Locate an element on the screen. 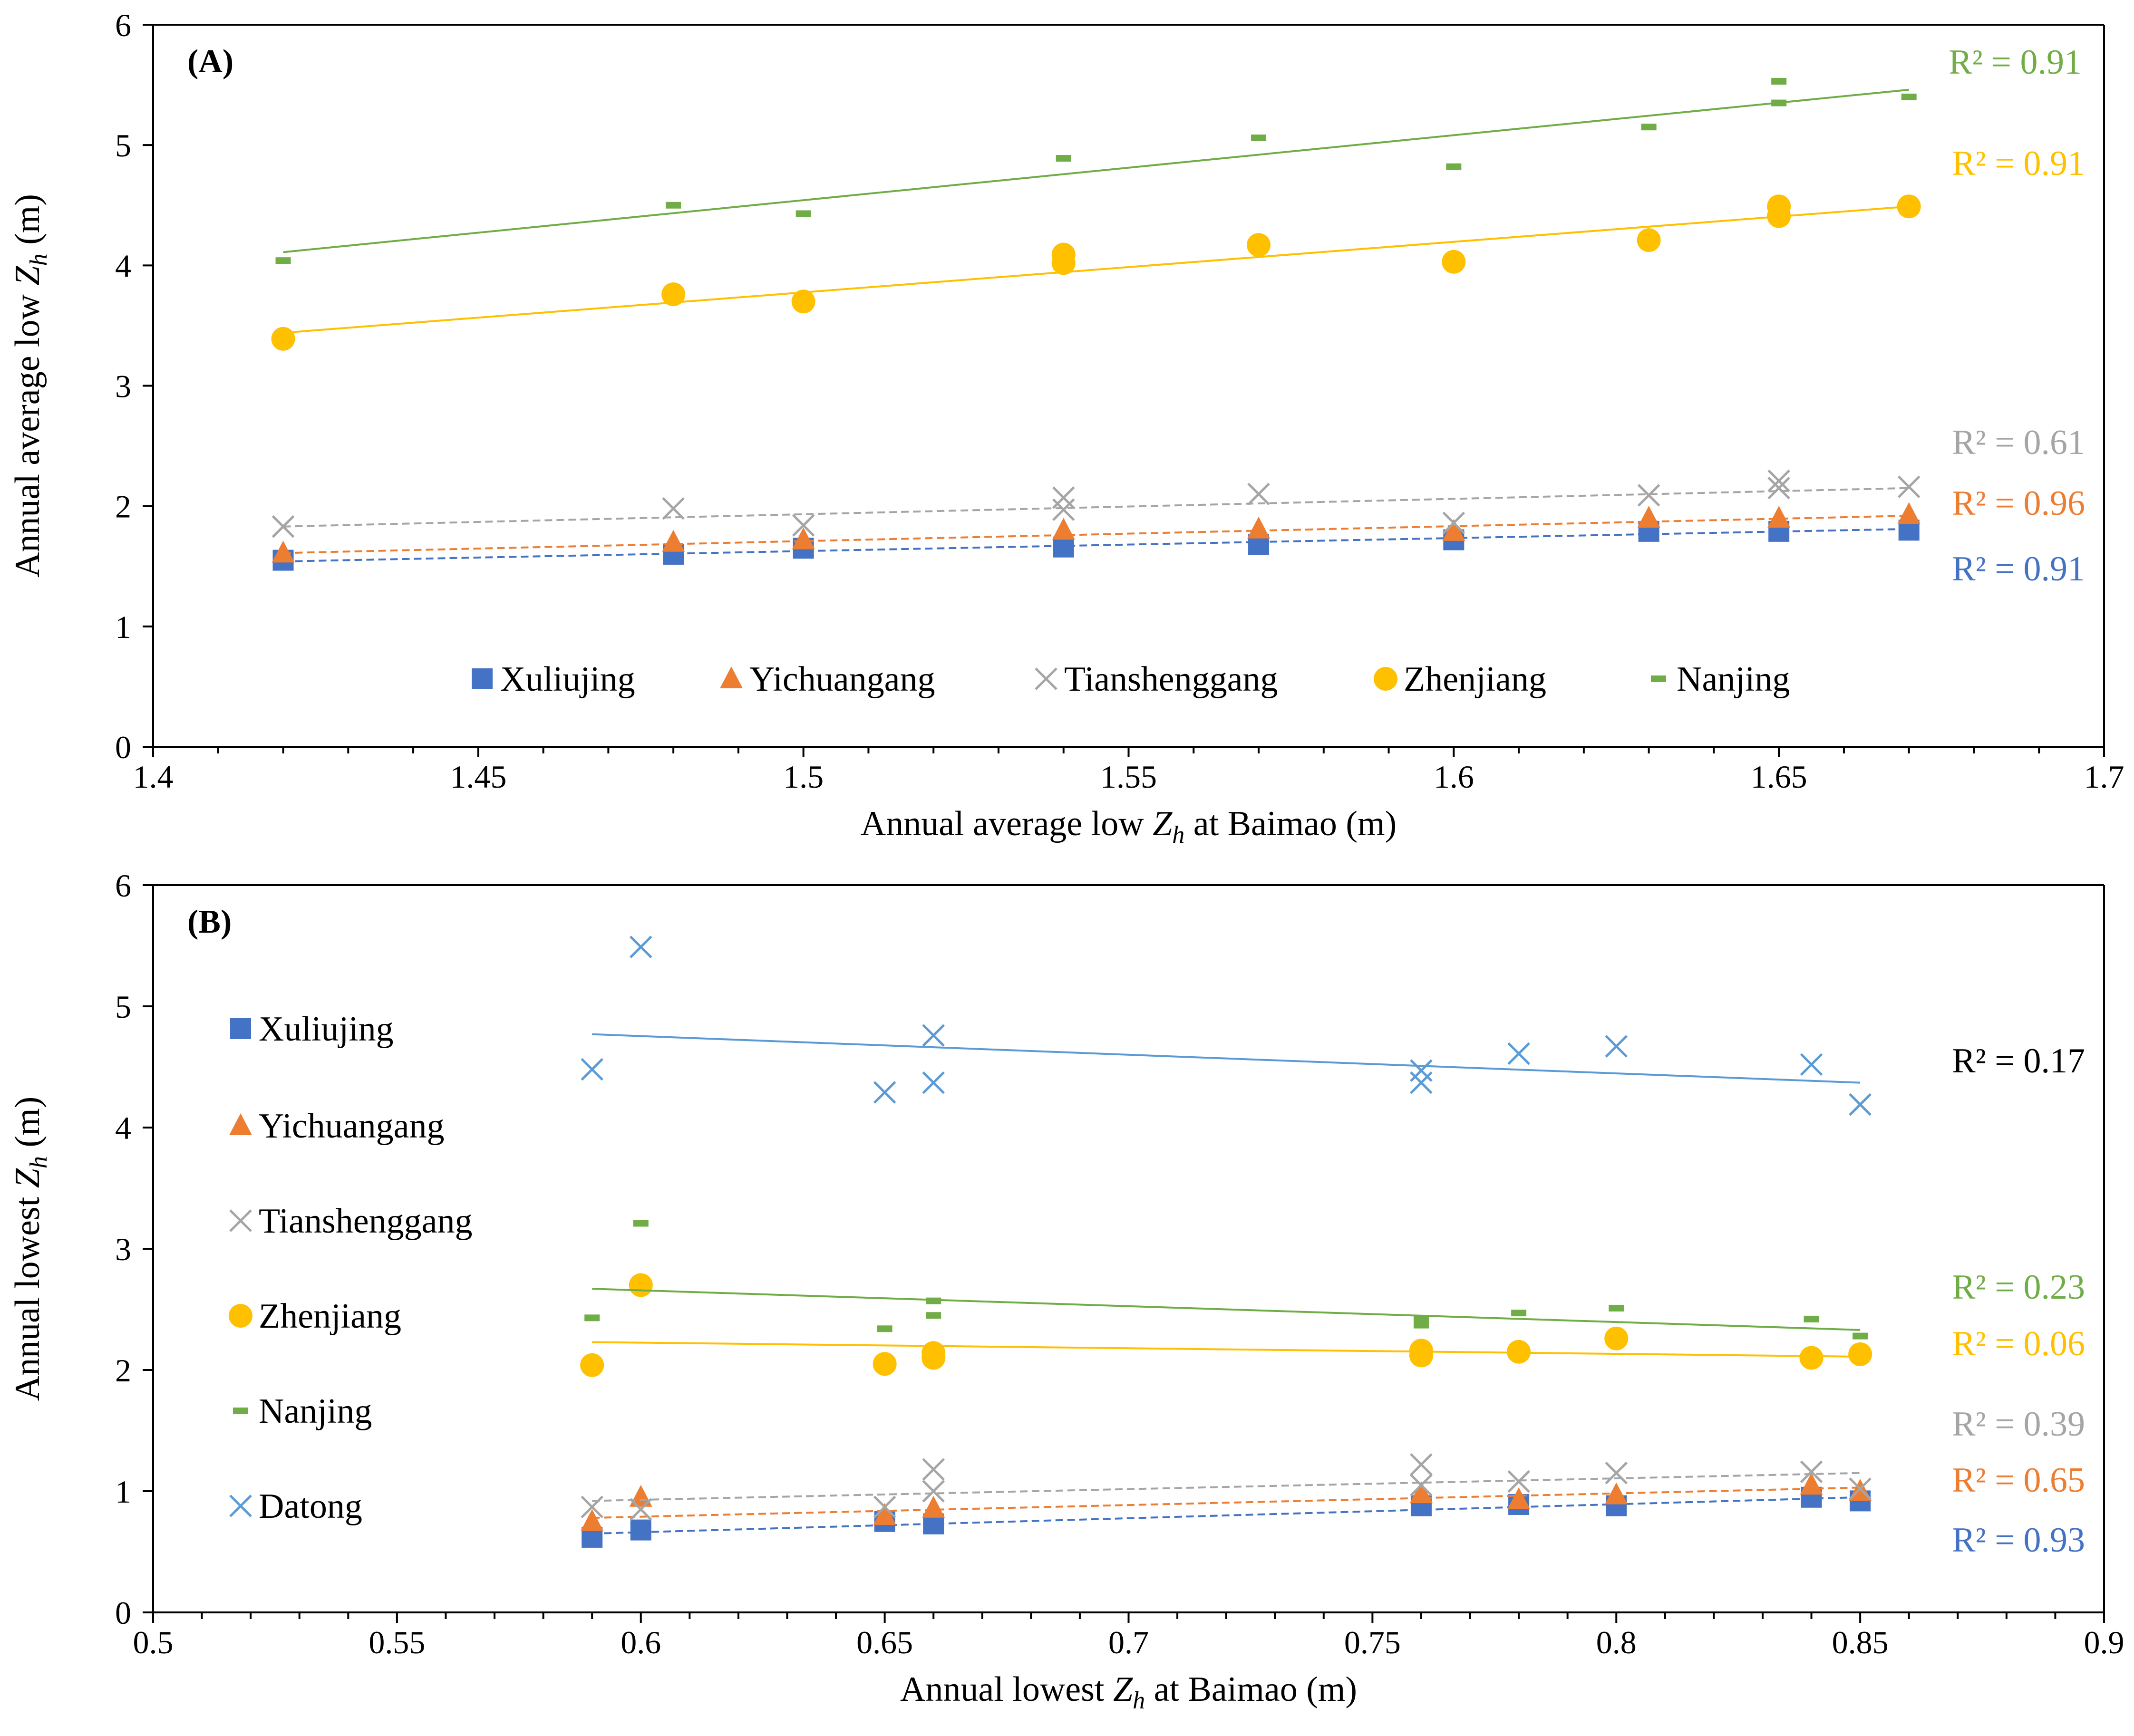  panel-a-series-xuliujing-point is located at coordinates (1063, 547).